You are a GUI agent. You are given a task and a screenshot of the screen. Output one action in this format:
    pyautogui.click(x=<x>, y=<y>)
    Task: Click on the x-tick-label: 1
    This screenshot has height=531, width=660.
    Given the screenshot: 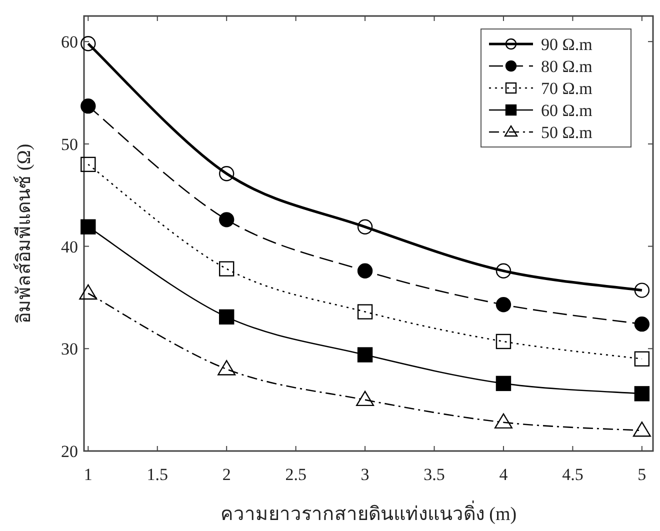 What is the action you would take?
    pyautogui.click(x=88, y=474)
    